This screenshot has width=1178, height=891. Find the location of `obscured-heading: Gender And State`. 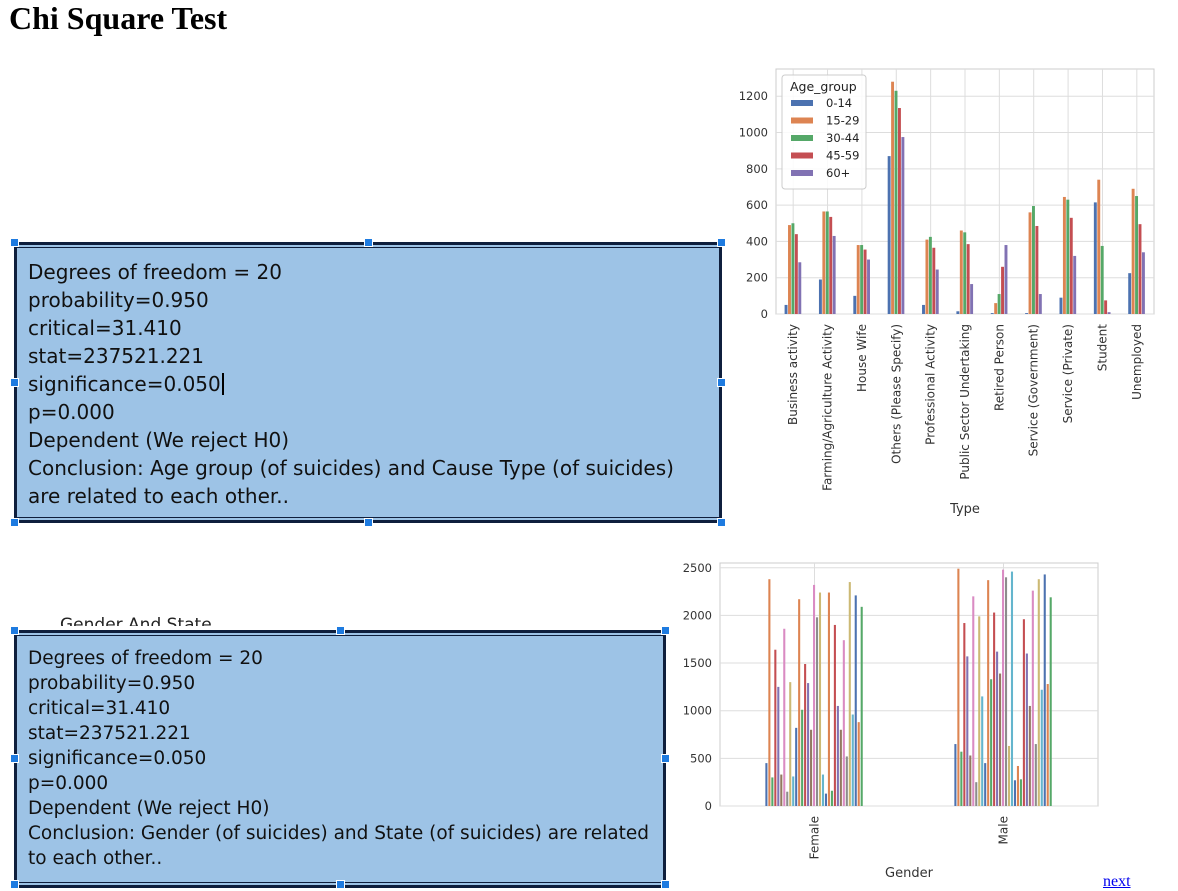

obscured-heading: Gender And State is located at coordinates (136, 620).